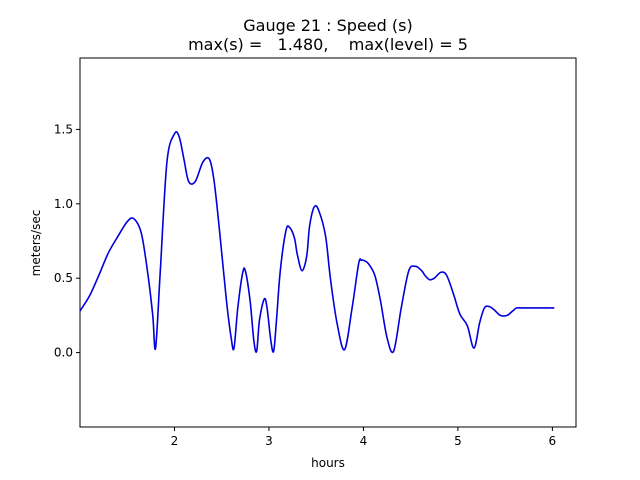 The width and height of the screenshot is (640, 480). Describe the element at coordinates (175, 441) in the screenshot. I see `x-tick-label: 2` at that location.